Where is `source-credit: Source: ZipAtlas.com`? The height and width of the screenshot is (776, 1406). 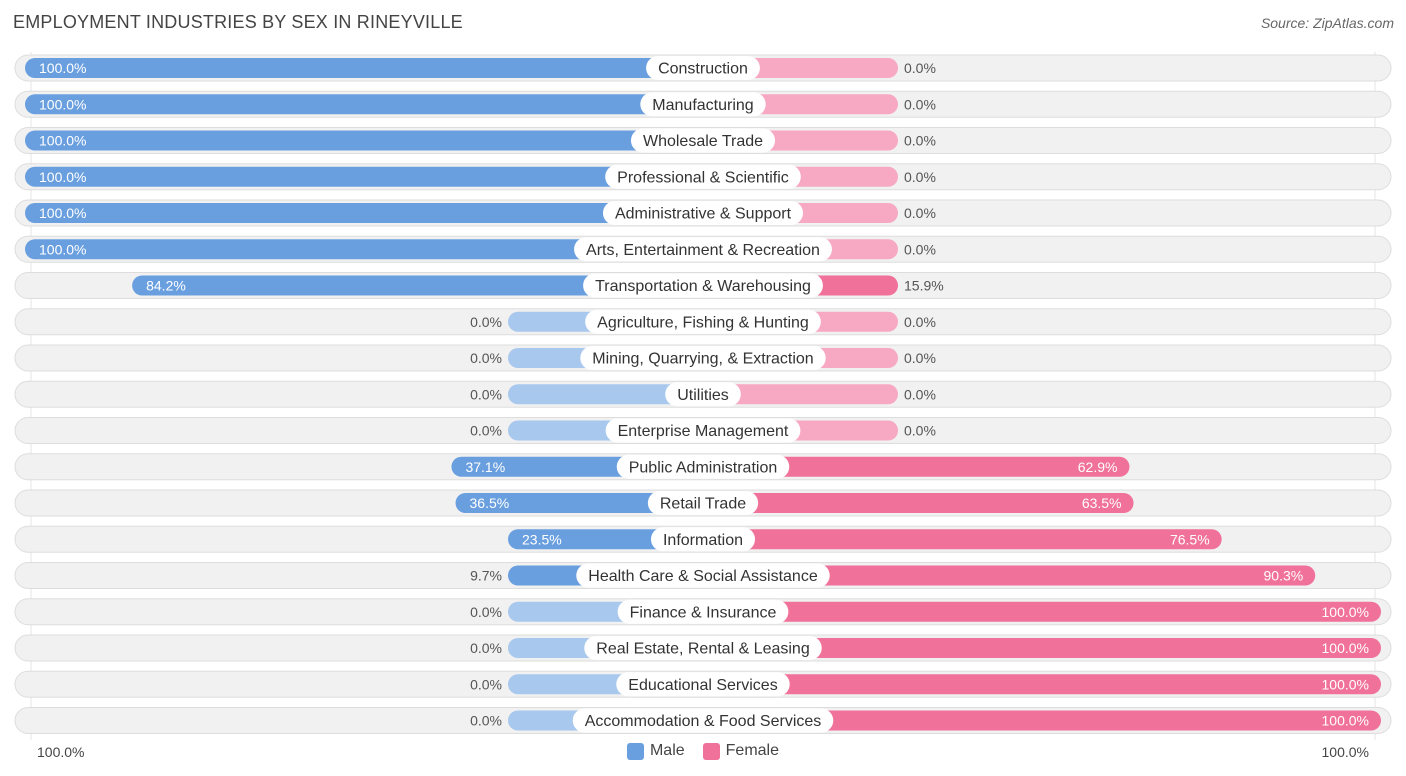 source-credit: Source: ZipAtlas.com is located at coordinates (1327, 23).